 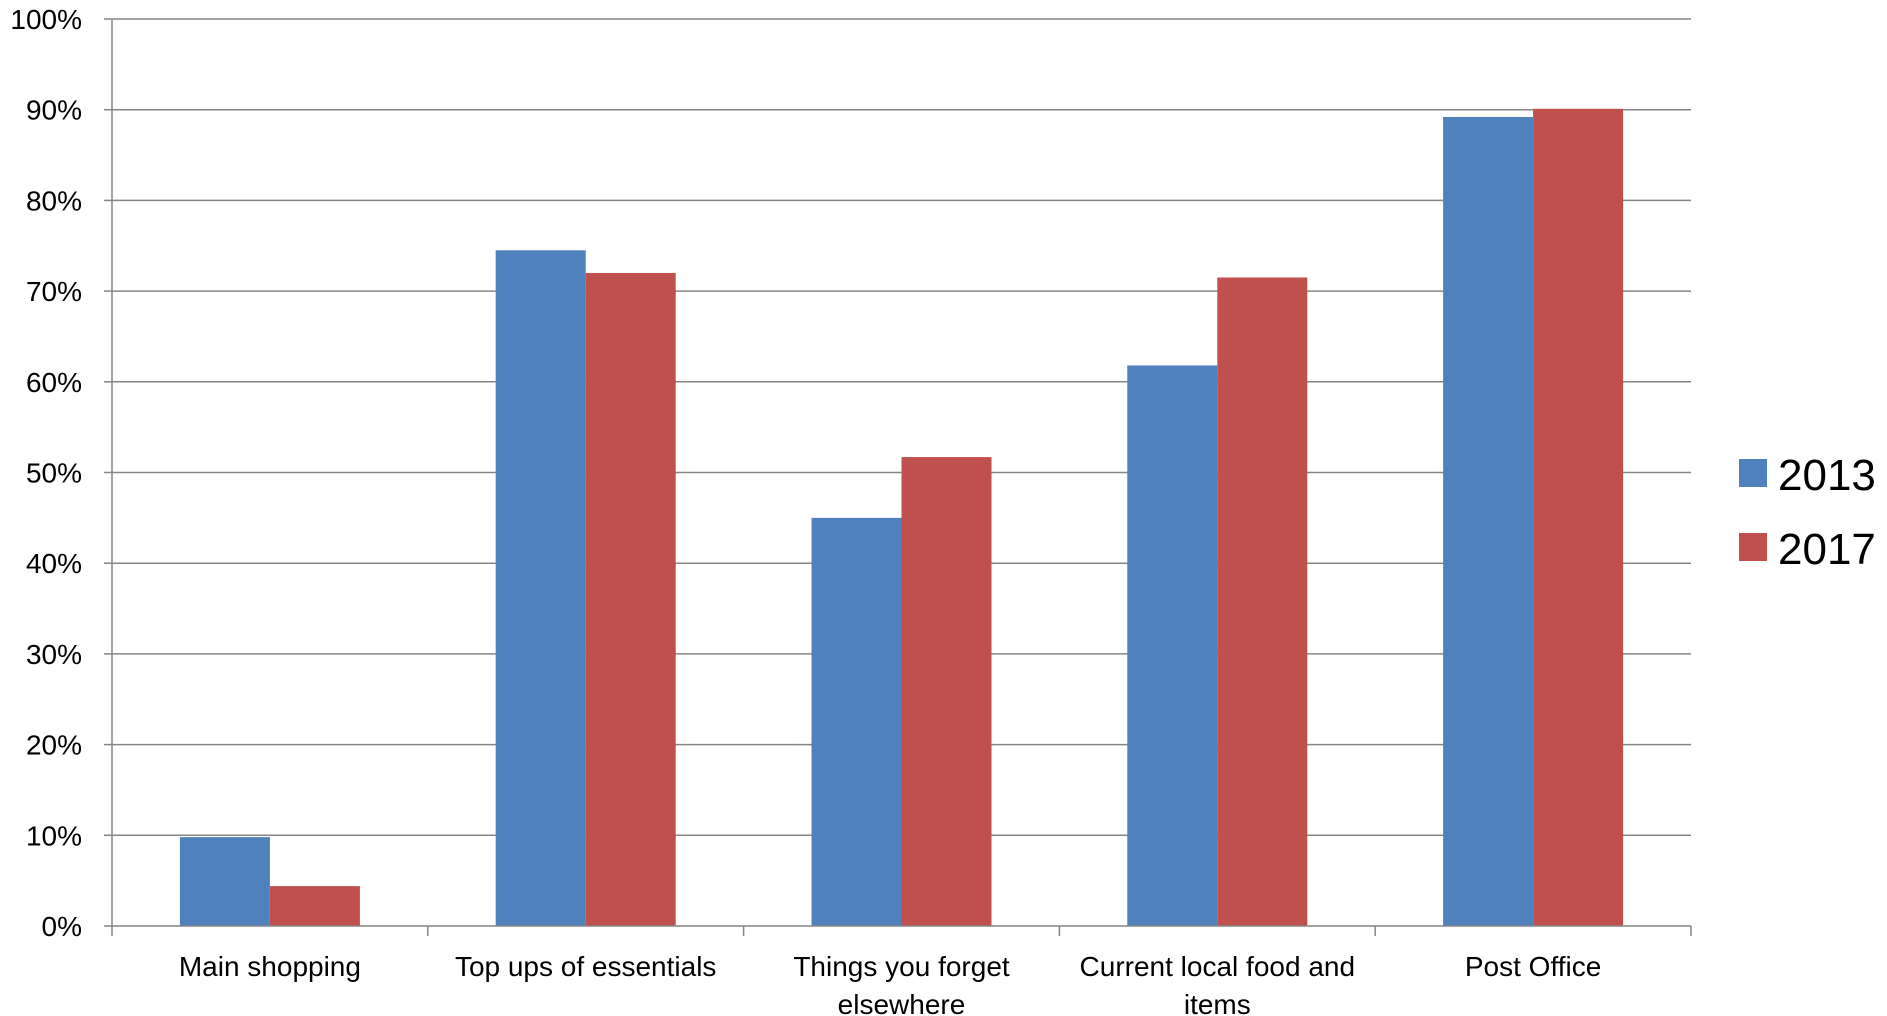 I want to click on y-tick-label: 40%, so click(x=54, y=563).